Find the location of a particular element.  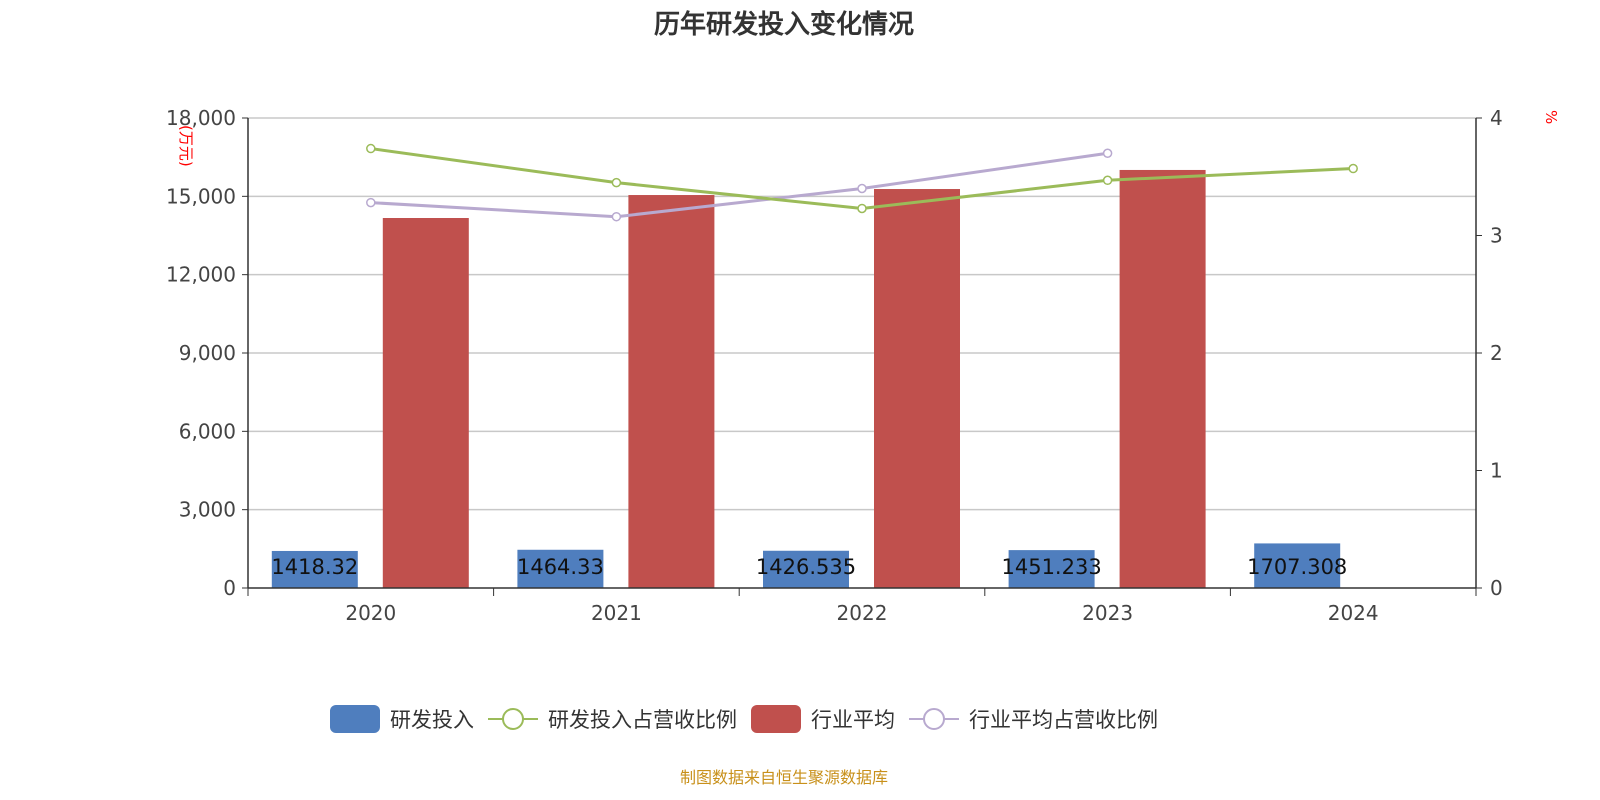

x-tick-label: 2023 is located at coordinates (1107, 613).